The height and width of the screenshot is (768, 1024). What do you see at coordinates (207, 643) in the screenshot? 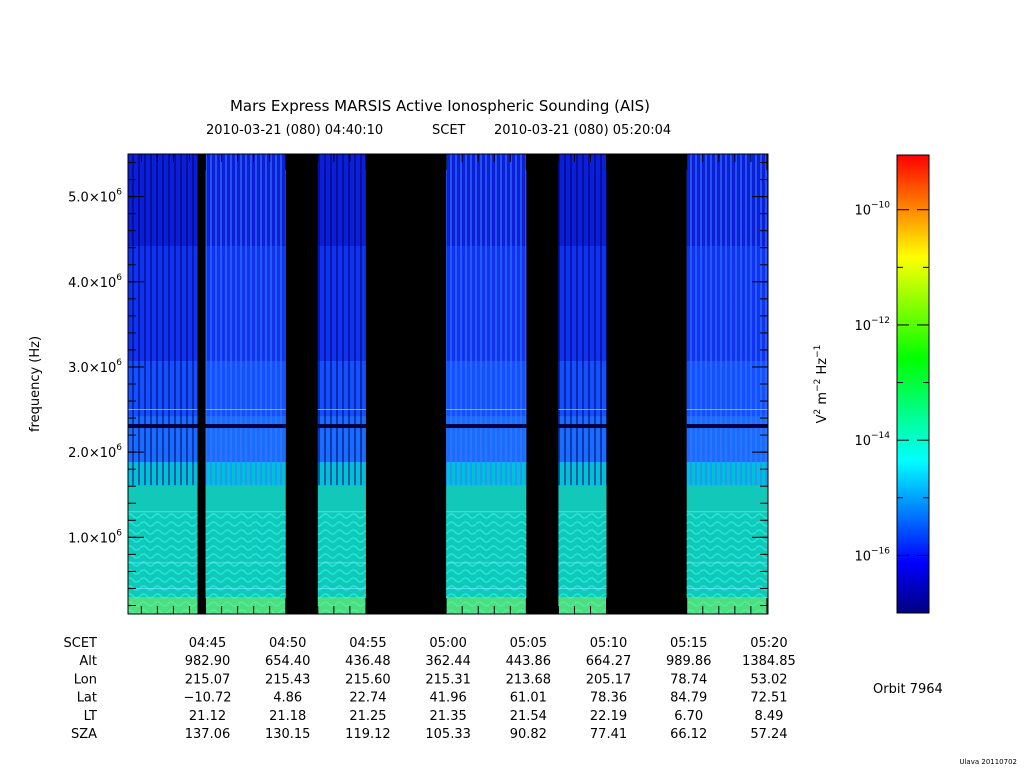
I see `ephemeris-cell: 04:45` at bounding box center [207, 643].